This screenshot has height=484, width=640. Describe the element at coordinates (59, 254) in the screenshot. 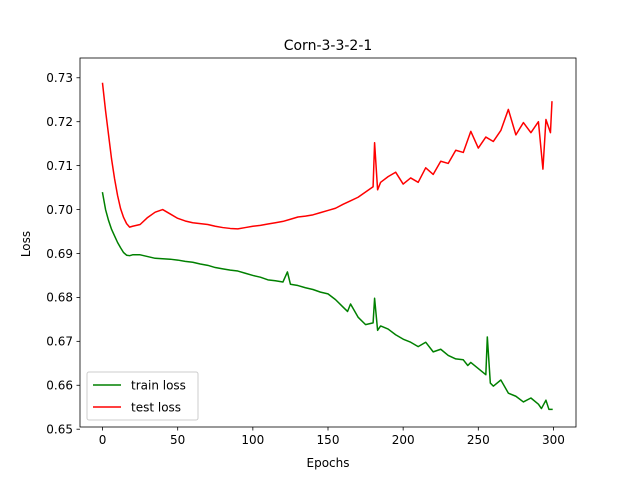

I see `y-tick-label: 0.69` at that location.